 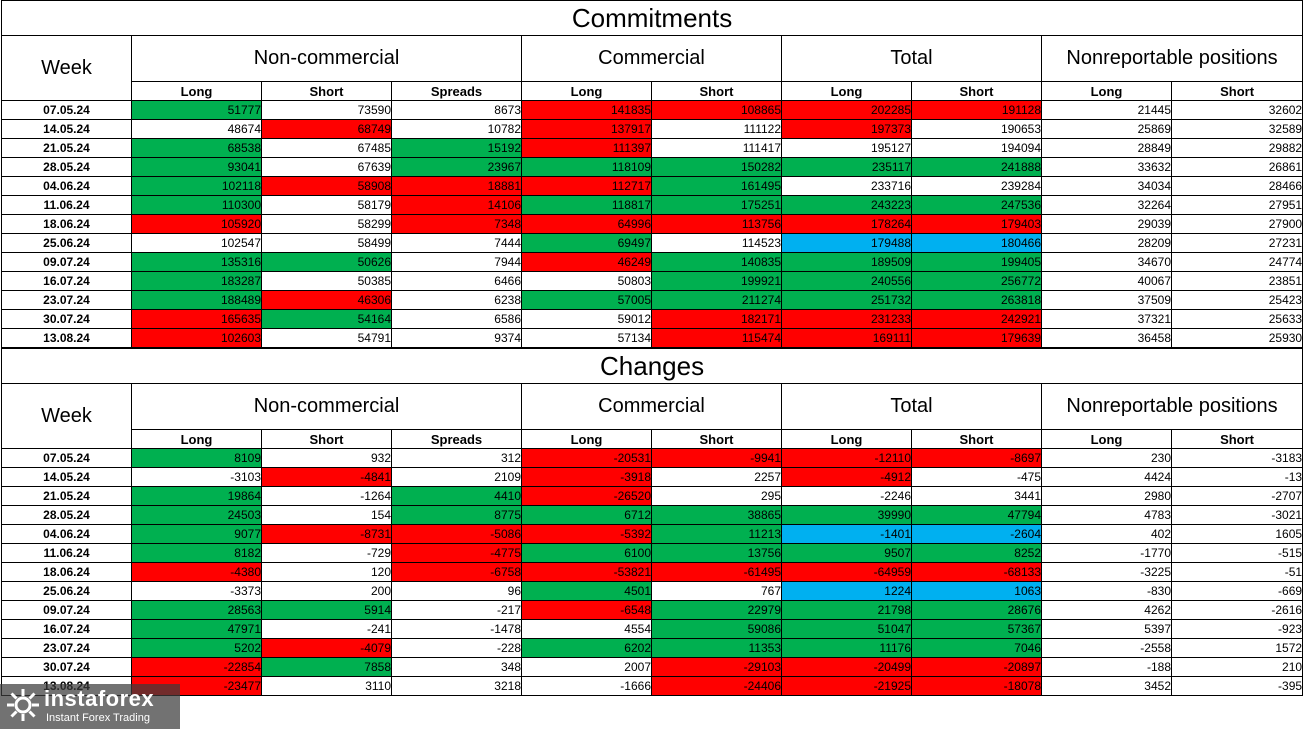 I want to click on value-cell: 312, so click(x=456, y=458).